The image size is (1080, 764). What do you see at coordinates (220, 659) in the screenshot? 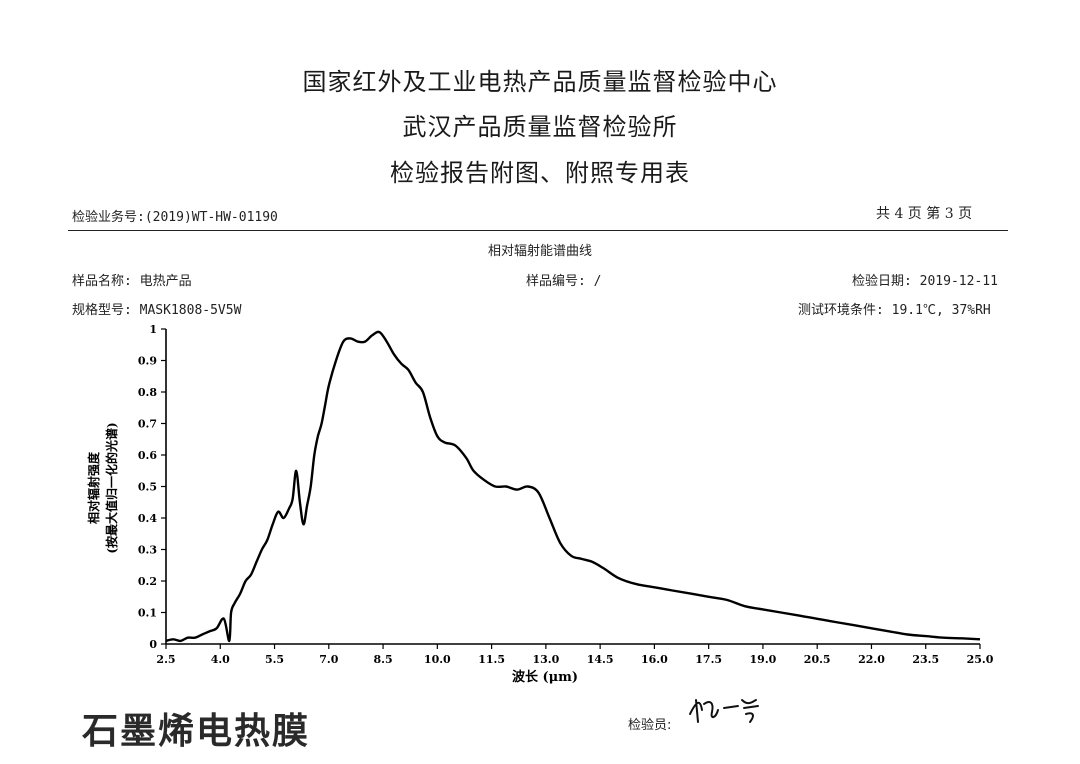
I see `x-tick-label: 4.0` at bounding box center [220, 659].